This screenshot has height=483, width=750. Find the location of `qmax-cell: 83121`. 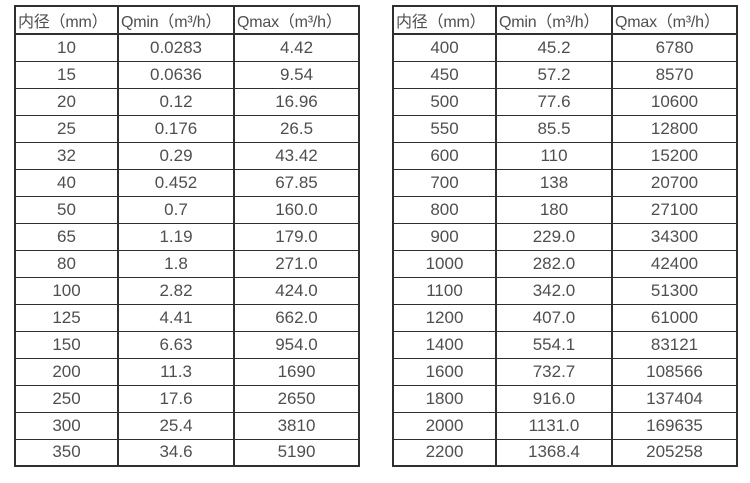

qmax-cell: 83121 is located at coordinates (674, 344).